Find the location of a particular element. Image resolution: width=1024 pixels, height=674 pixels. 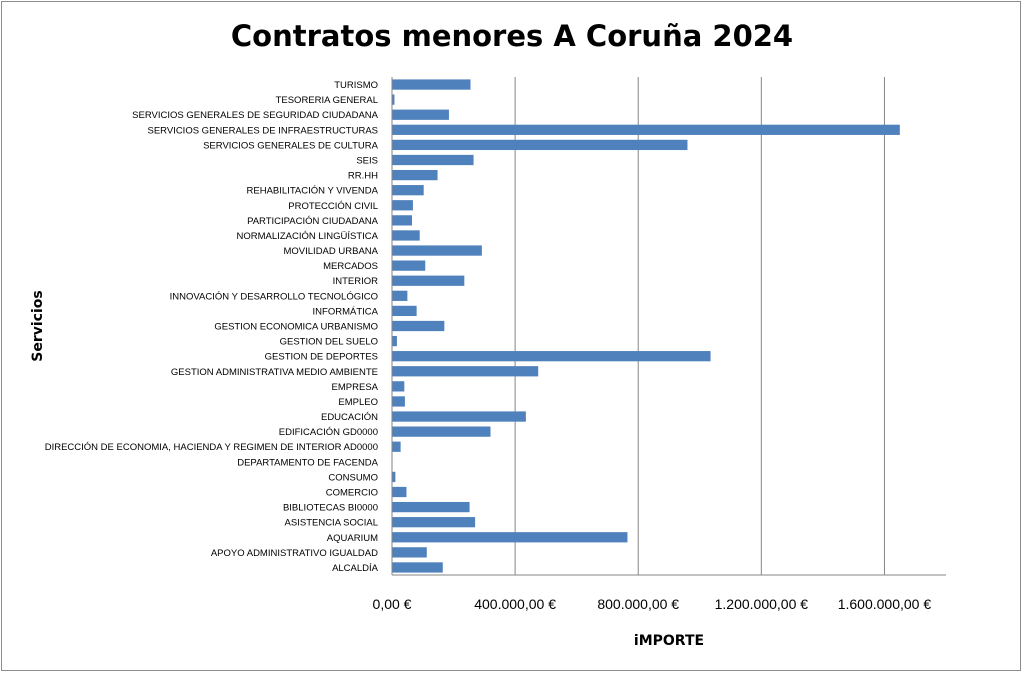

x-tick-label: 800.000,00 € is located at coordinates (638, 604).